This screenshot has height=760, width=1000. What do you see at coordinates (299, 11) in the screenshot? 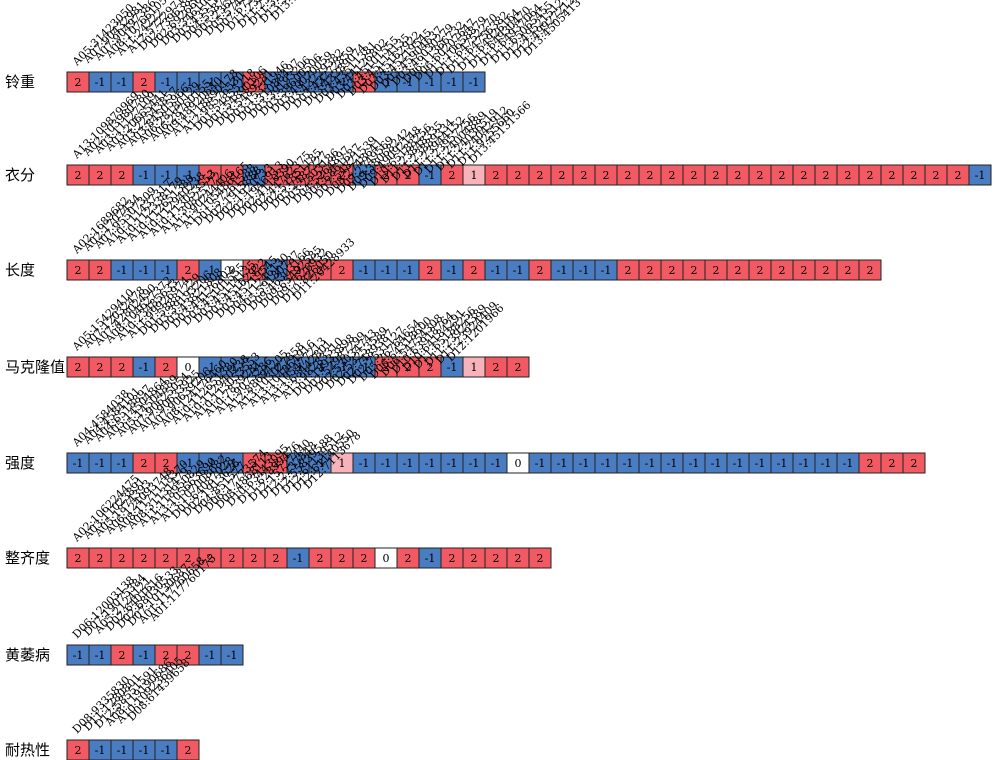
I see `marker-label: D13:1774748` at bounding box center [299, 11].